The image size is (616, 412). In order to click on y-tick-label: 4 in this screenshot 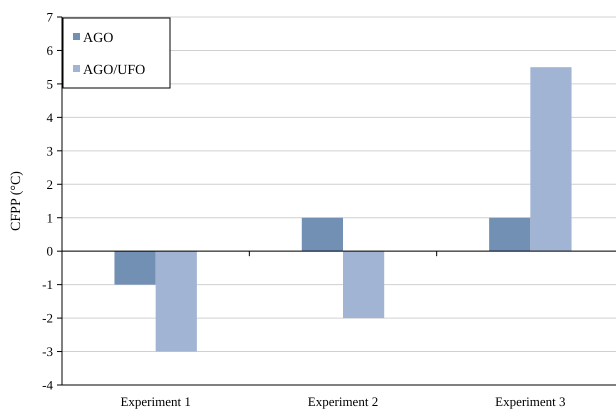, I will do `click(50, 117)`.